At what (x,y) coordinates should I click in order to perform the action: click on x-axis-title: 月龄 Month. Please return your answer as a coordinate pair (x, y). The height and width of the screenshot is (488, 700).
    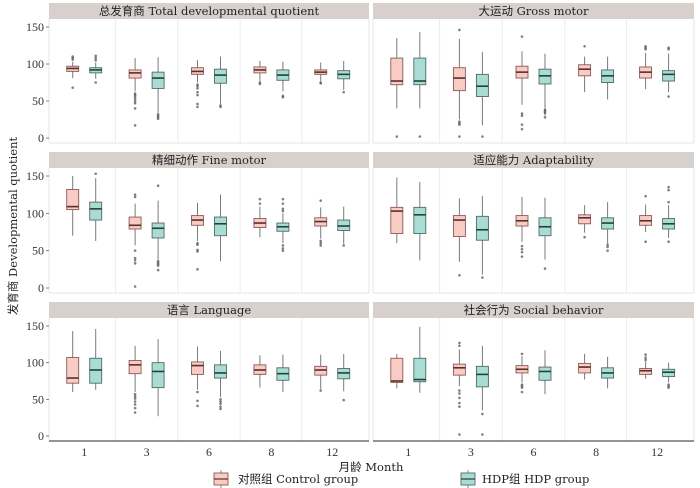
    Looking at the image, I should click on (371, 467).